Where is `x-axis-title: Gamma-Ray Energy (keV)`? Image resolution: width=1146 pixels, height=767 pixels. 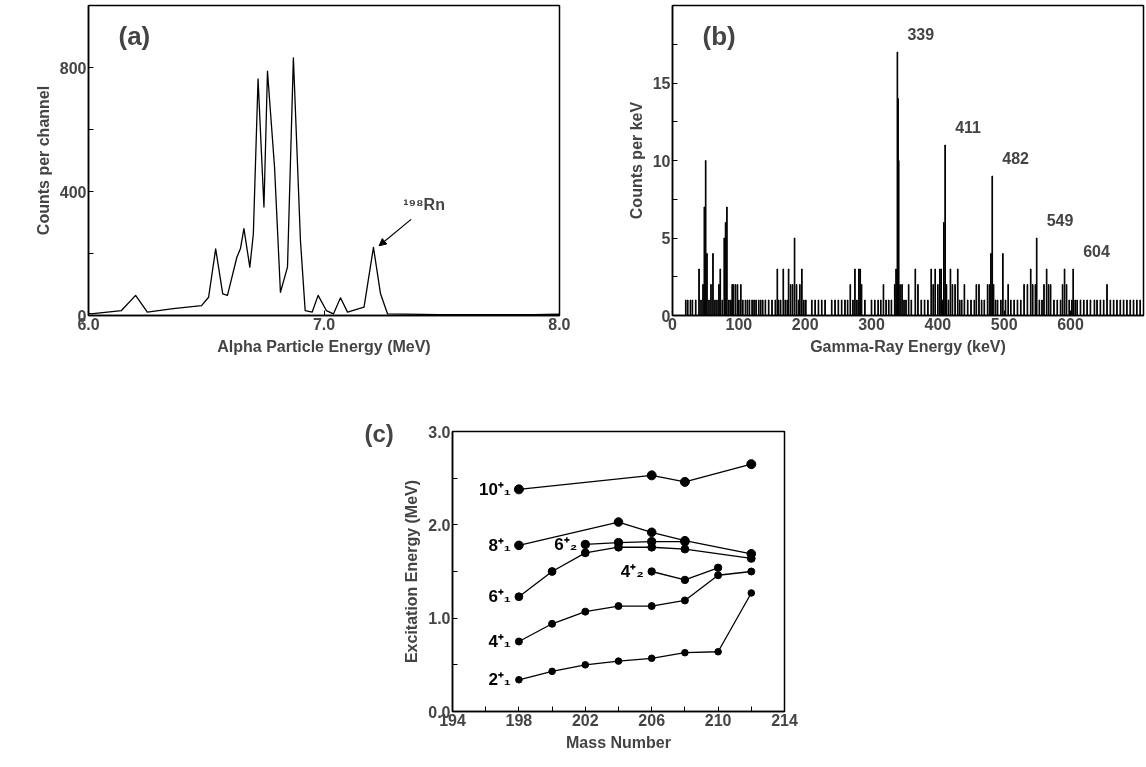 x-axis-title: Gamma-Ray Energy (keV) is located at coordinates (908, 346).